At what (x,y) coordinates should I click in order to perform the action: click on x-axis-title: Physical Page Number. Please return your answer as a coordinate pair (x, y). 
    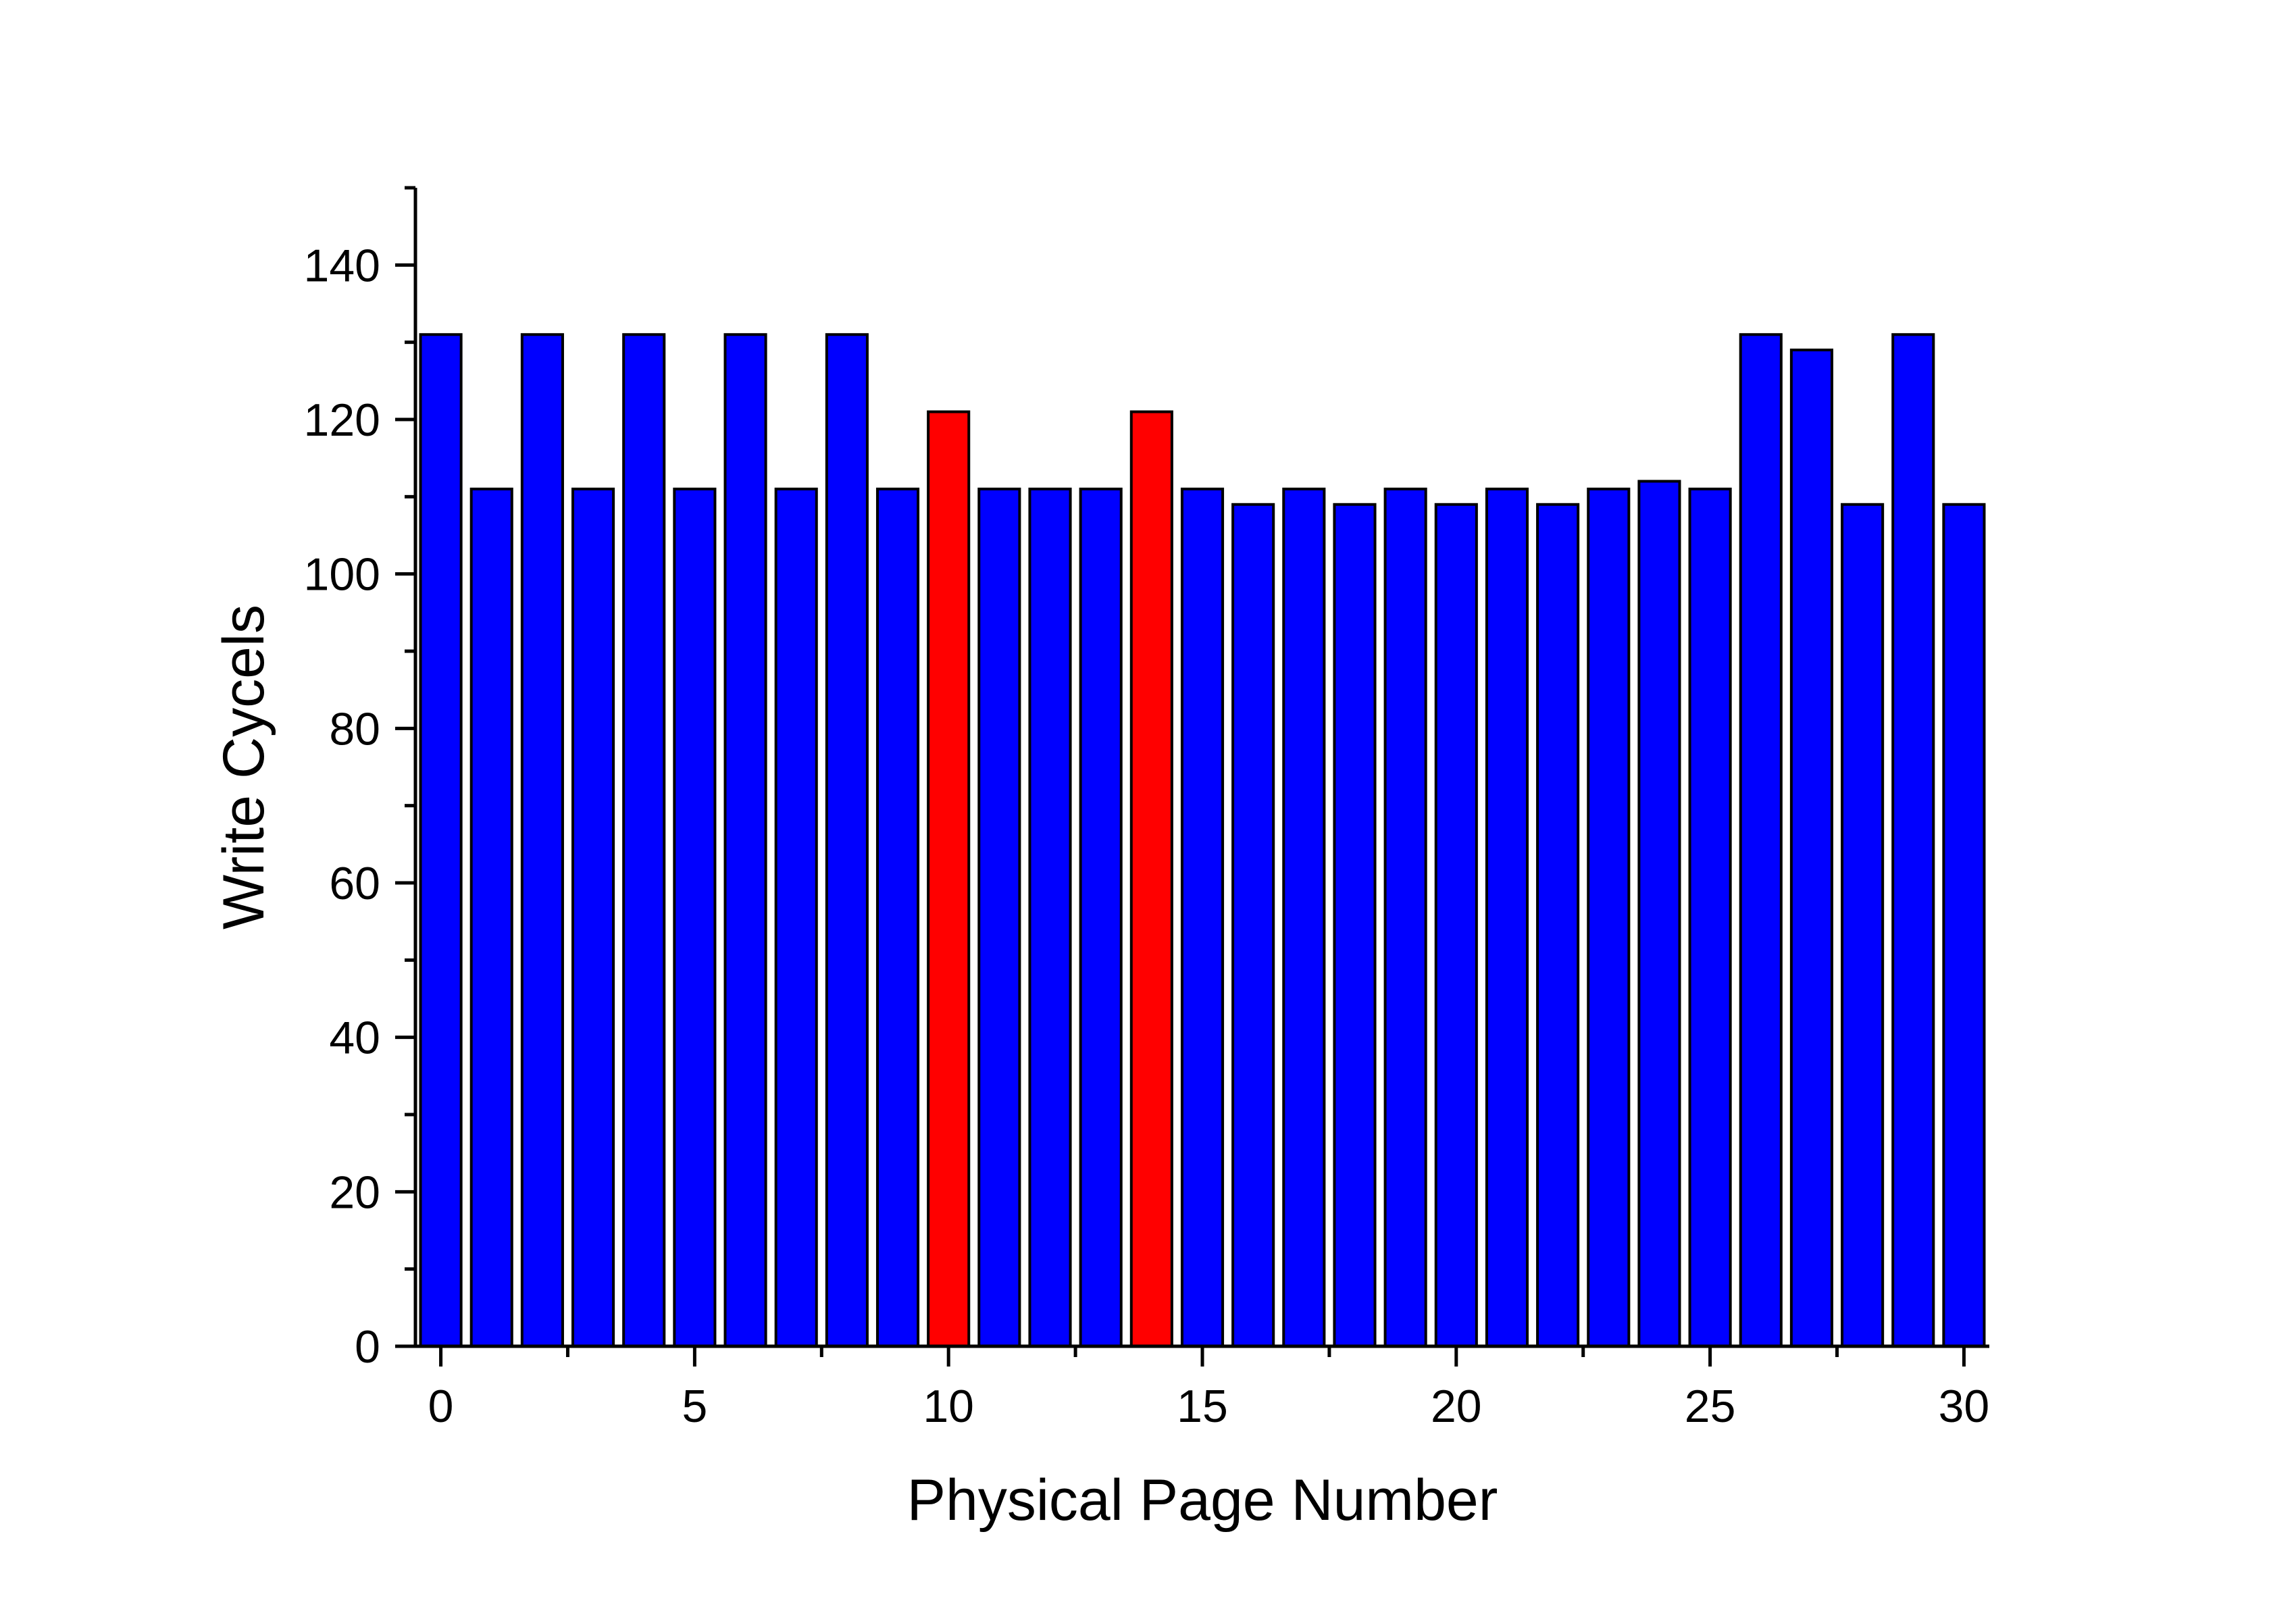
    Looking at the image, I should click on (1202, 1500).